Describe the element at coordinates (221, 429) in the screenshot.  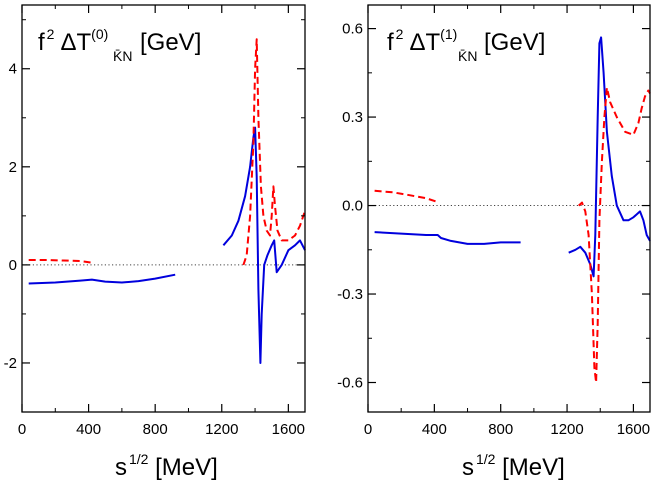
I see `left-x-tick-label: 1200` at that location.